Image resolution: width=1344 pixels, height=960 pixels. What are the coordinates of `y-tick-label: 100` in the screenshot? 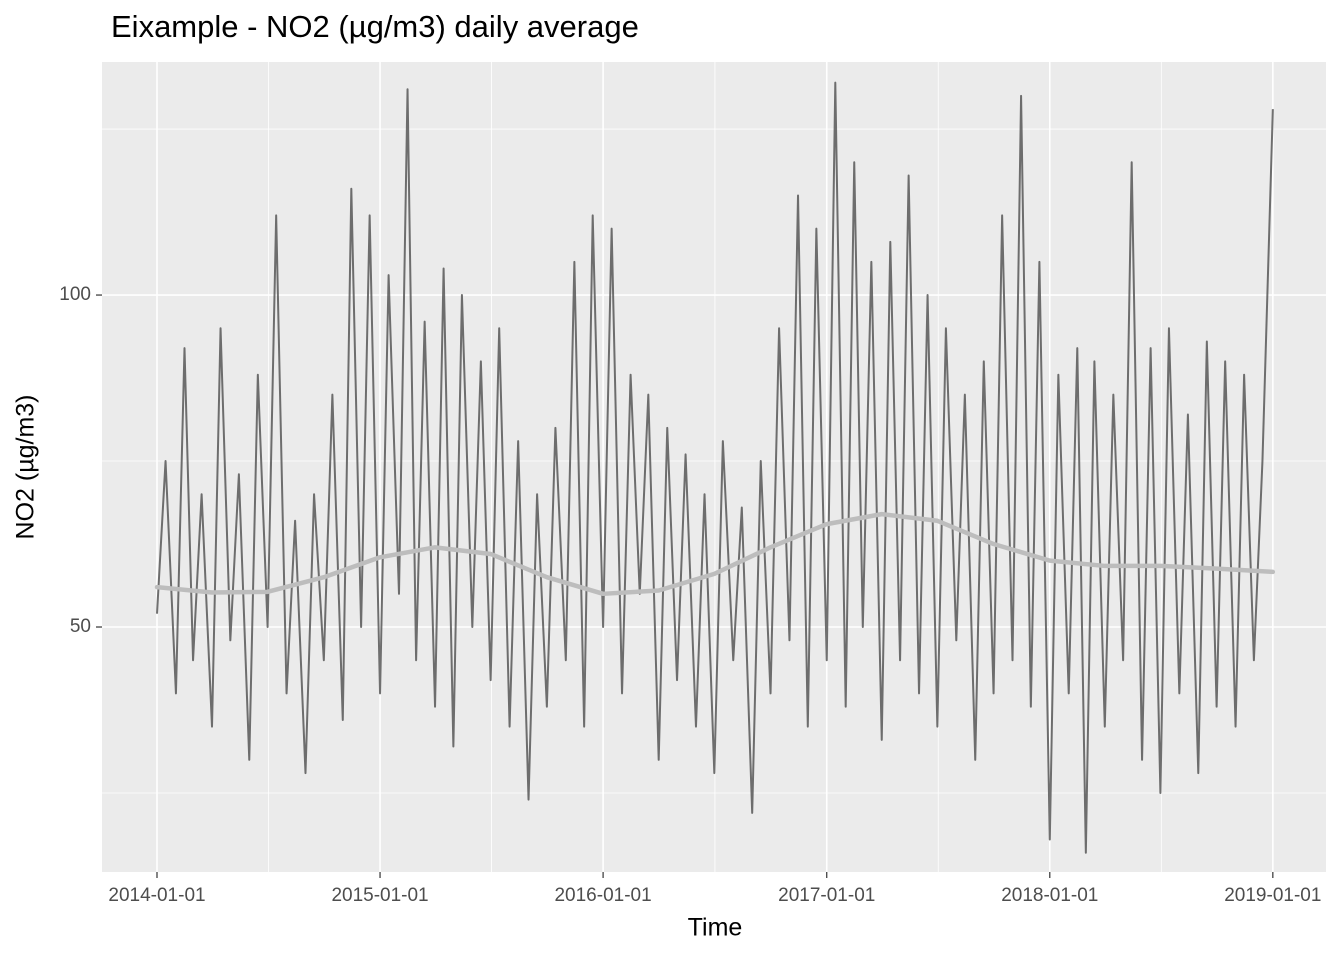 It's located at (75, 294).